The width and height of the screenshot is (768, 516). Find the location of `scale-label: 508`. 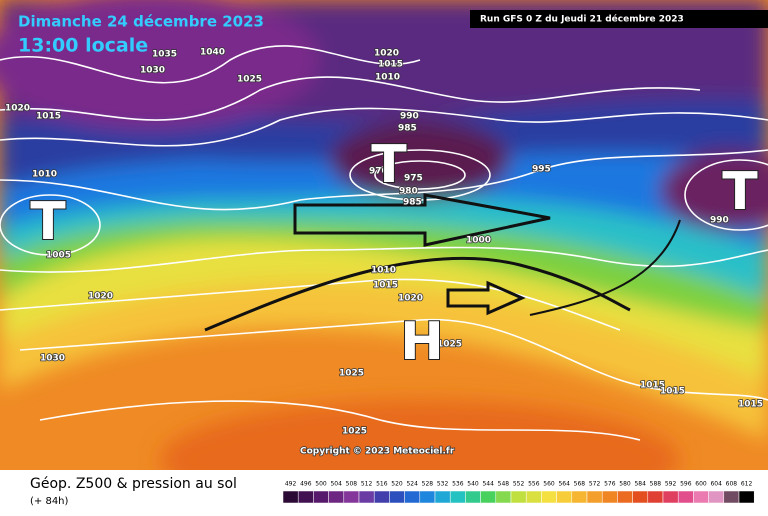

scale-label: 508 is located at coordinates (352, 484).